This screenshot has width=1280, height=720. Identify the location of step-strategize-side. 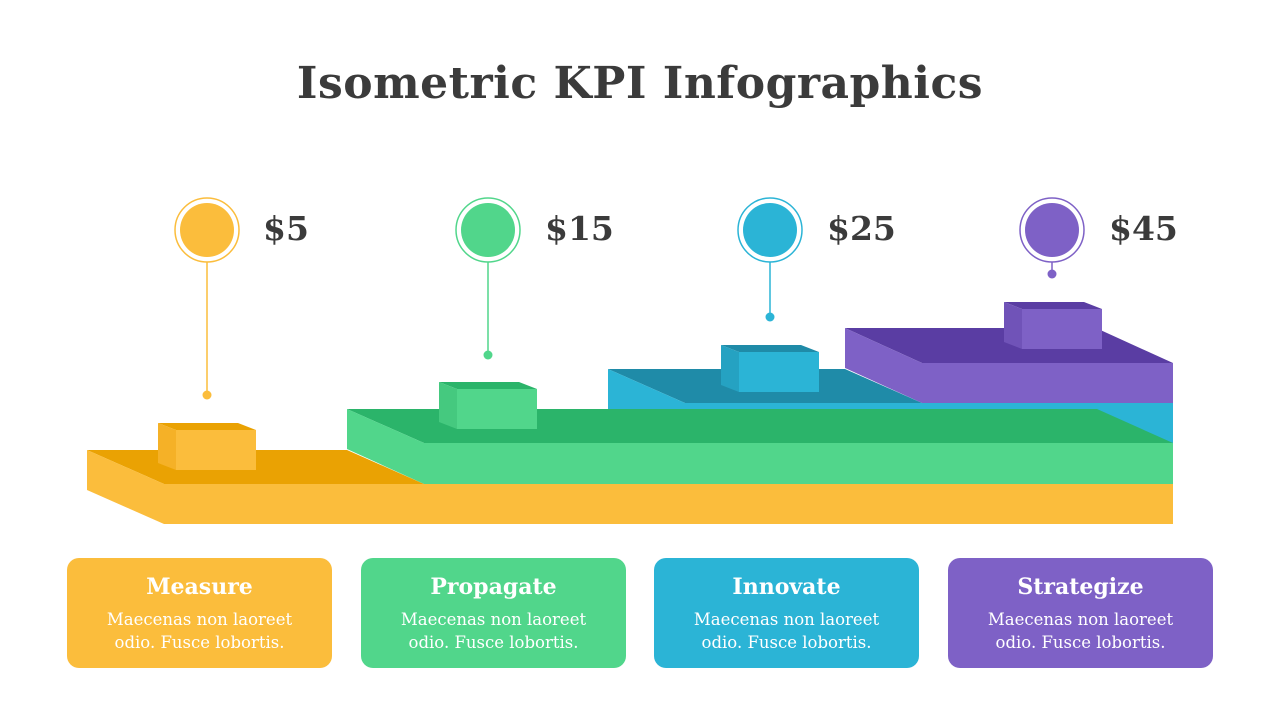
(883, 365).